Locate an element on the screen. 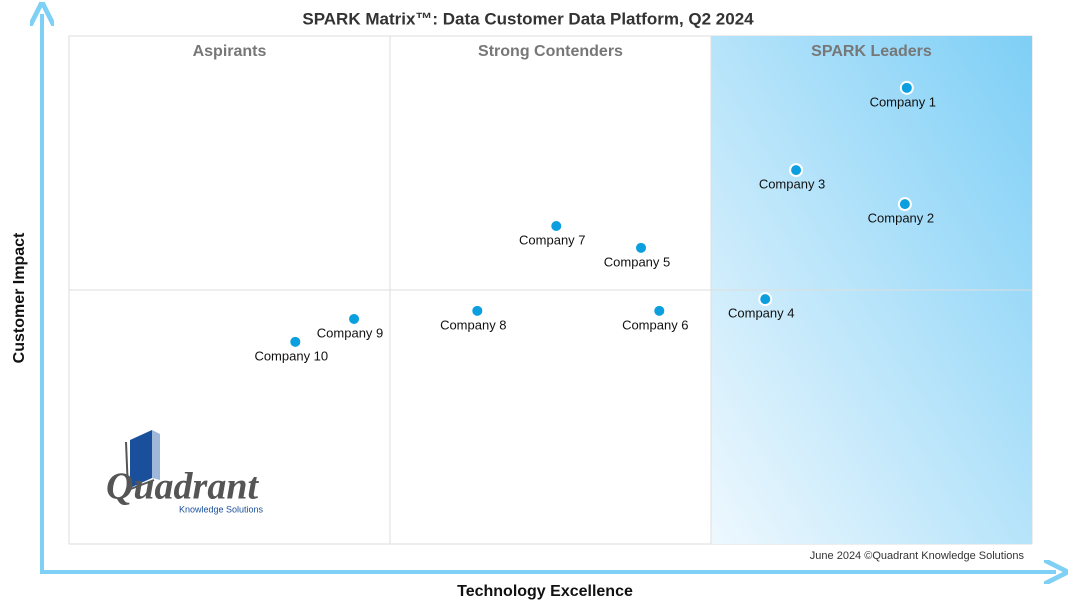 This screenshot has height=608, width=1081. point-label: Company 7 is located at coordinates (552, 239).